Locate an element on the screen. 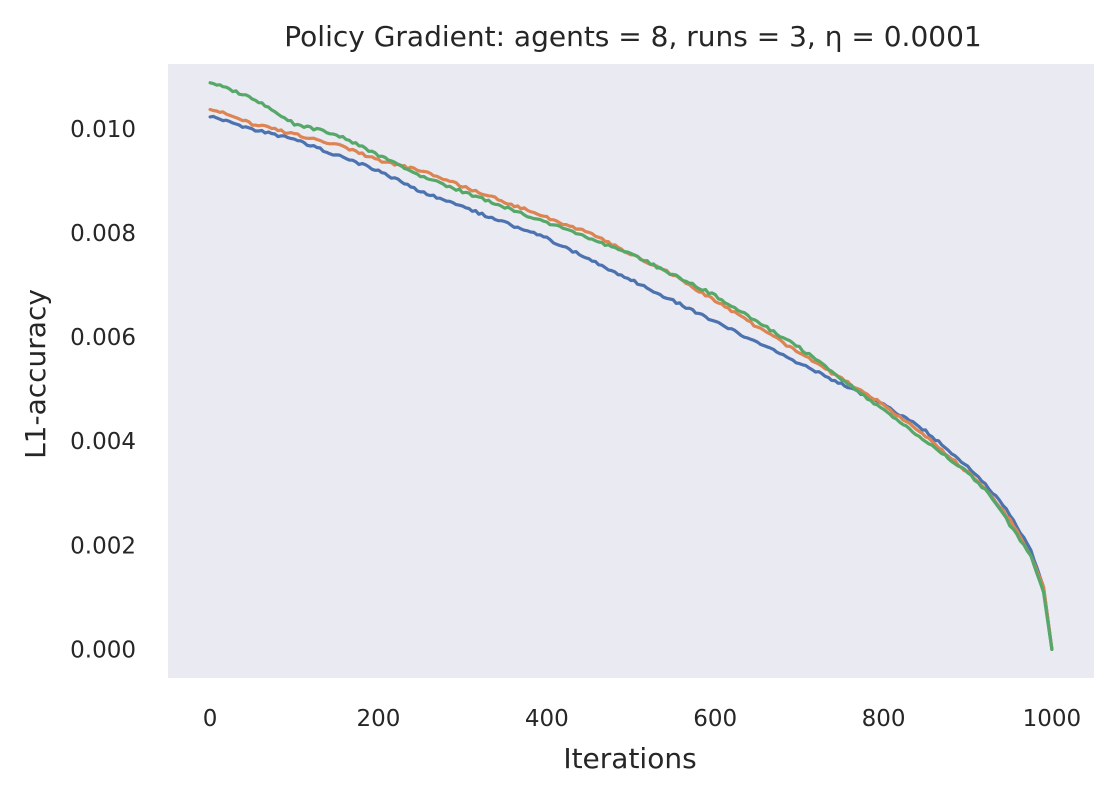 This screenshot has height=796, width=1114. x-axis-ticks: 0 200 400 600 800 1000 is located at coordinates (642, 719).